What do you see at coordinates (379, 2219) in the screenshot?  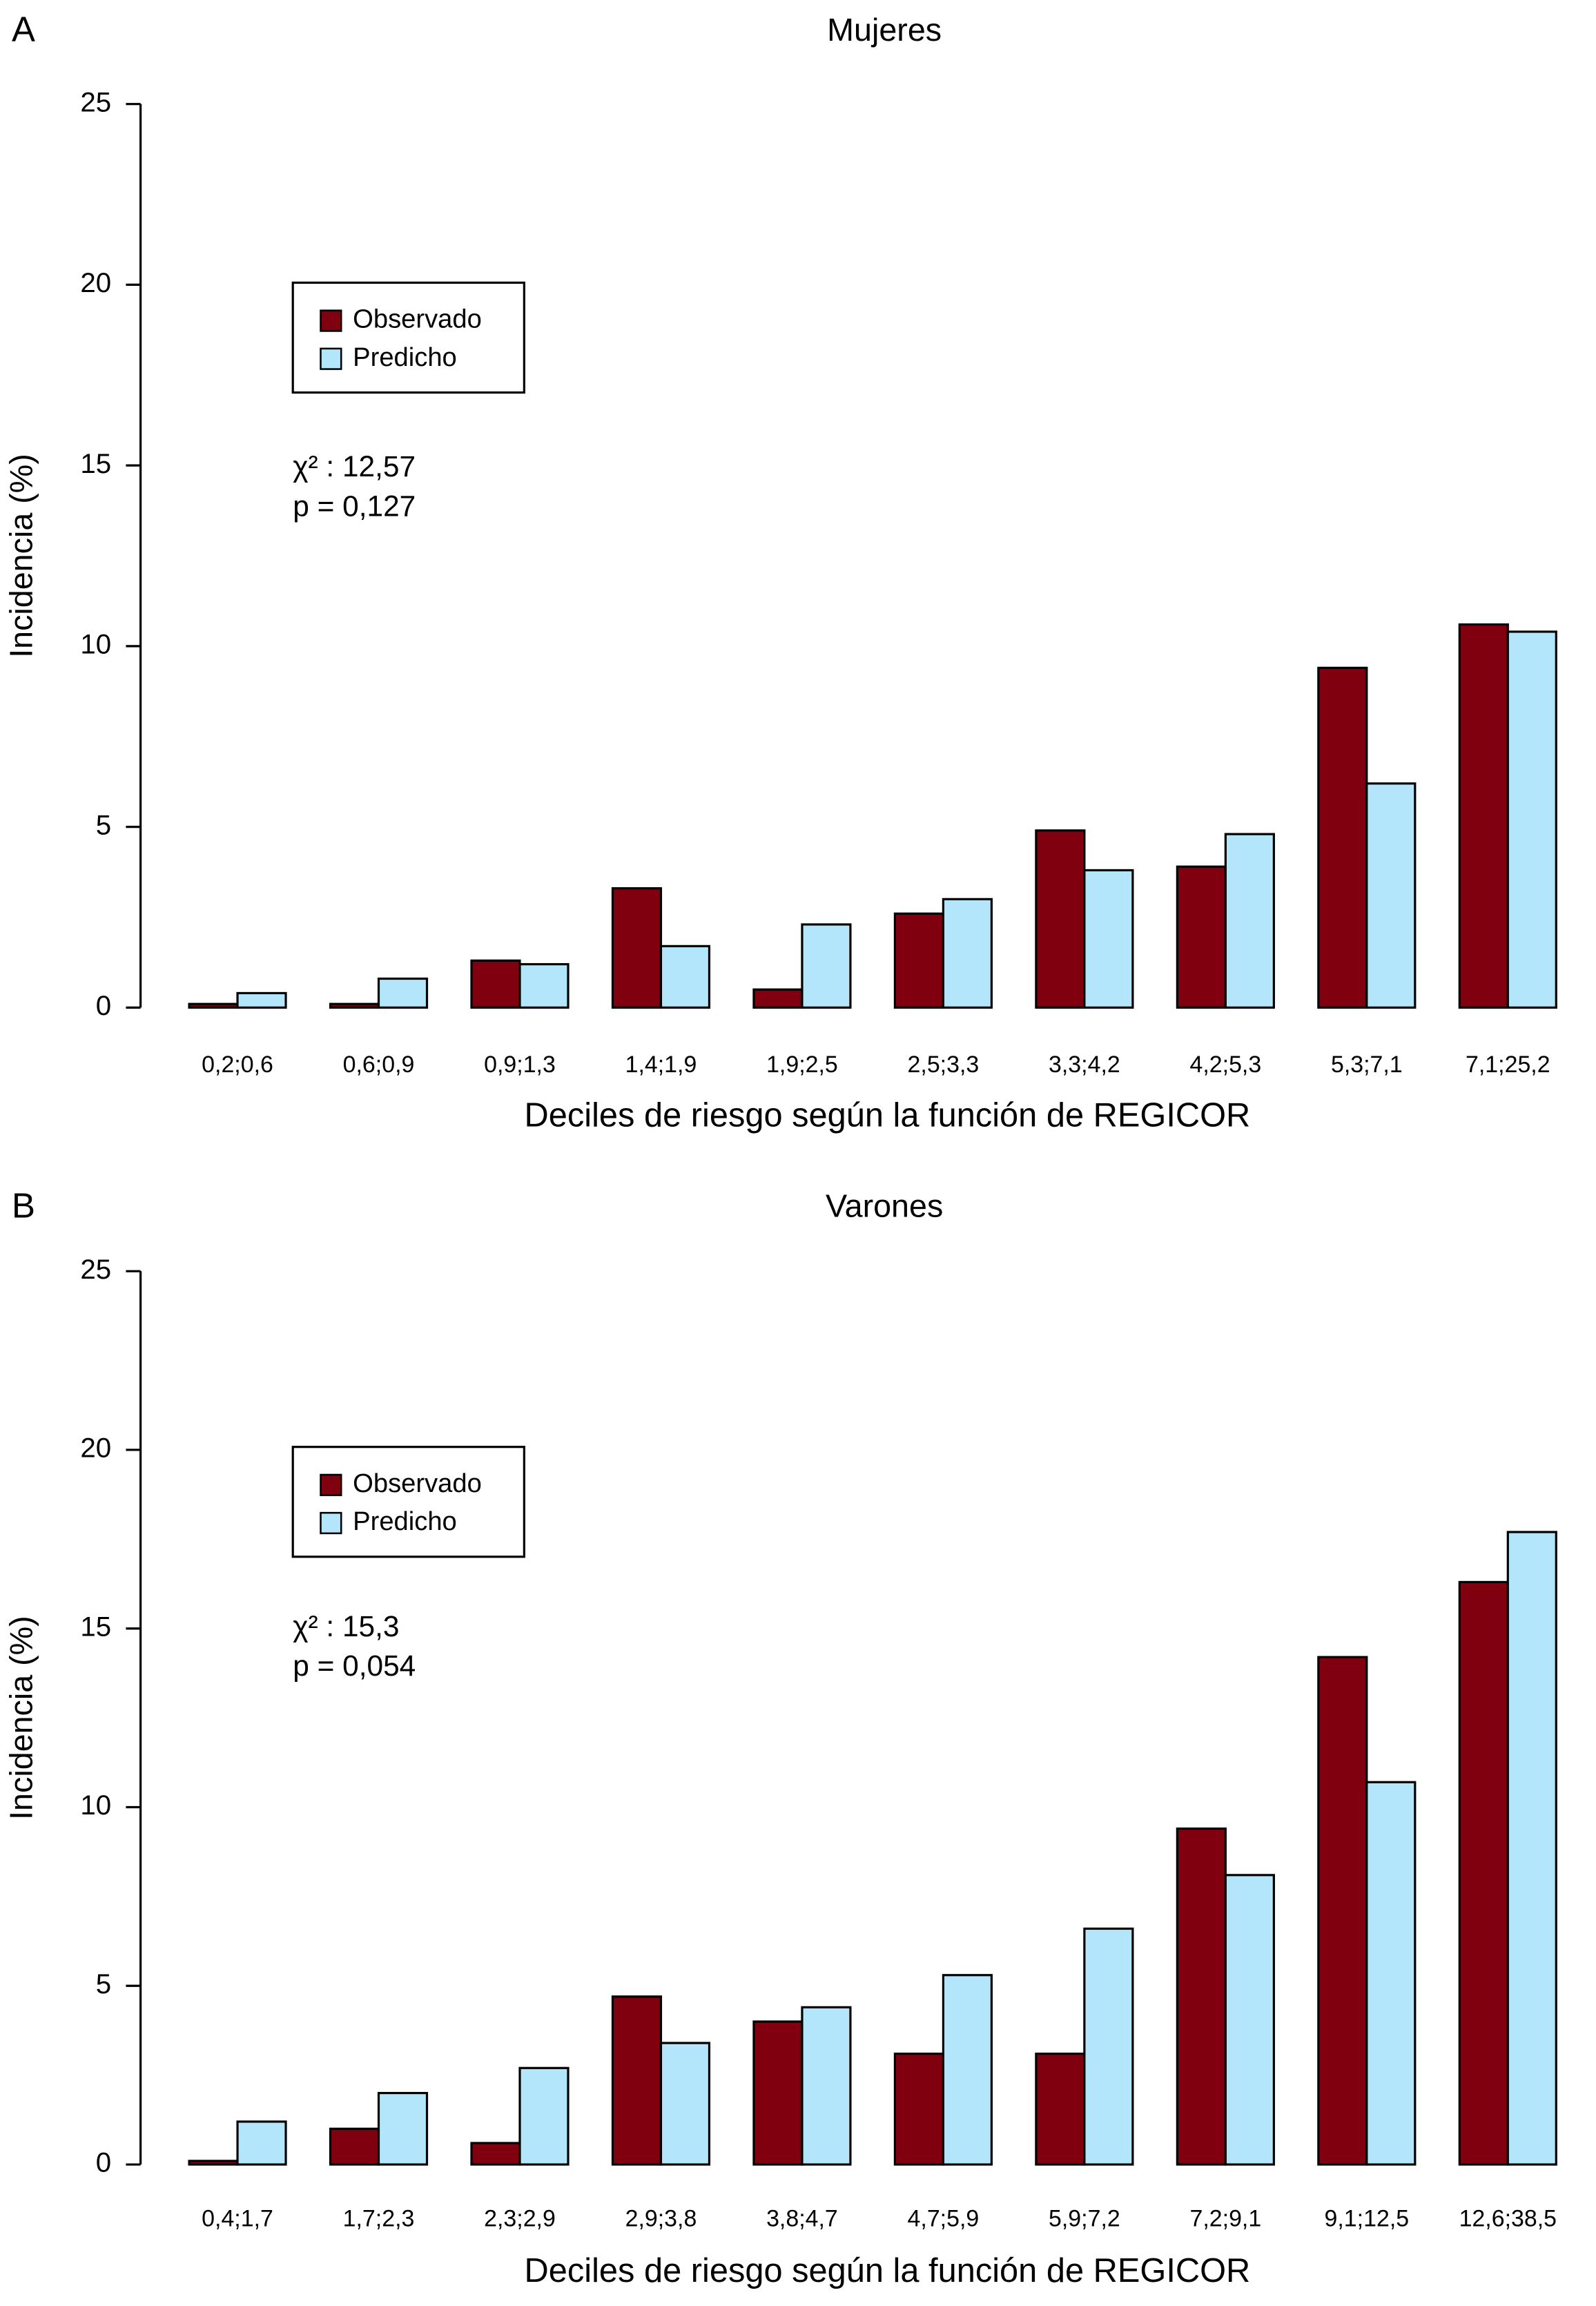 I see `x-tick-label: 1,7;2,3` at bounding box center [379, 2219].